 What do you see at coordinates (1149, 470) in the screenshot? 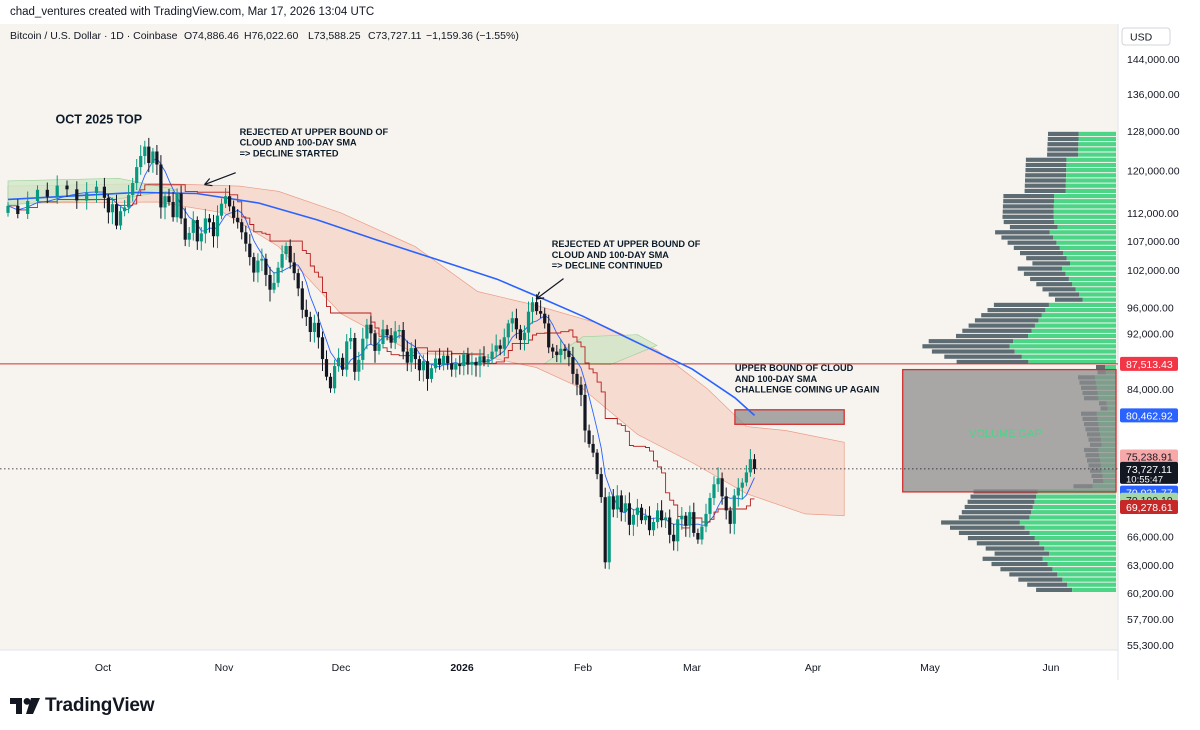
I see `price-badge-value: 73,727.11` at bounding box center [1149, 470].